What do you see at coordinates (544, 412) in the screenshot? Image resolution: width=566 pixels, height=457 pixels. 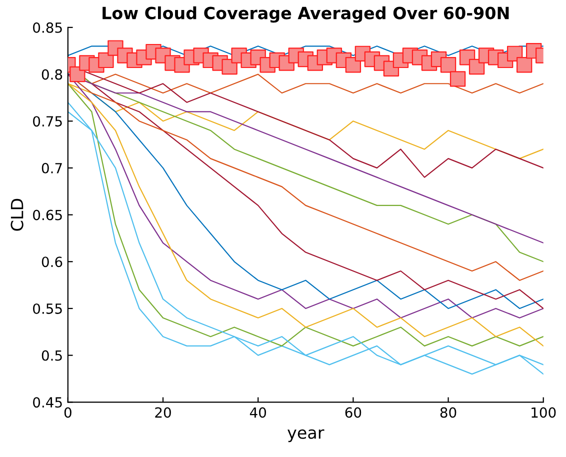 I see `x-tick-label: 100` at bounding box center [544, 412].